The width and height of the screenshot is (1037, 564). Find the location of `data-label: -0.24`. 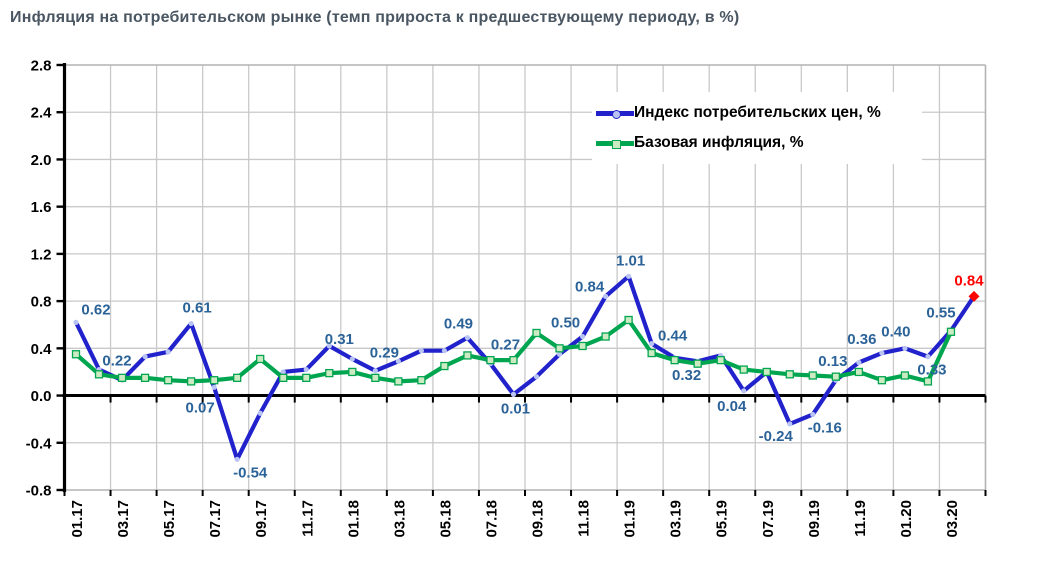

data-label: -0.24 is located at coordinates (776, 436).